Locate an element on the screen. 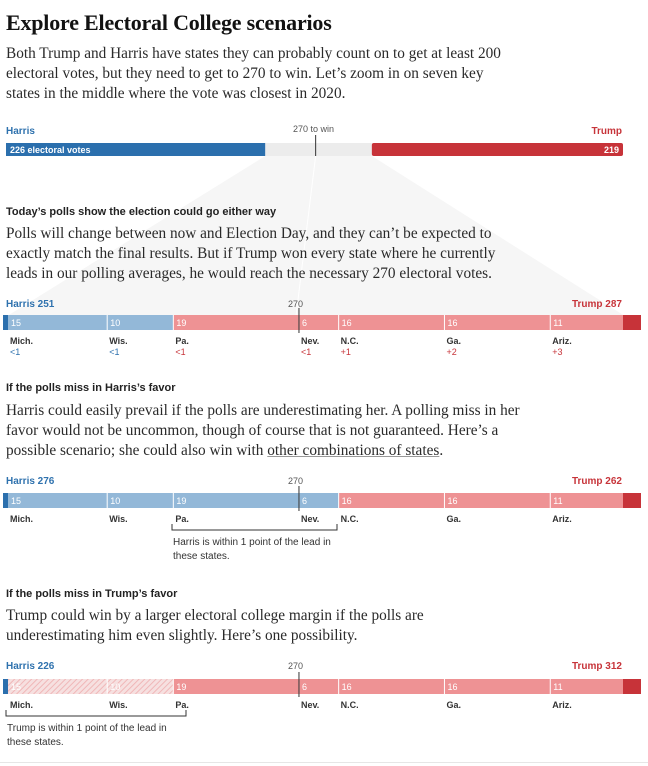 This screenshot has height=766, width=648. divider is located at coordinates (324, 762).